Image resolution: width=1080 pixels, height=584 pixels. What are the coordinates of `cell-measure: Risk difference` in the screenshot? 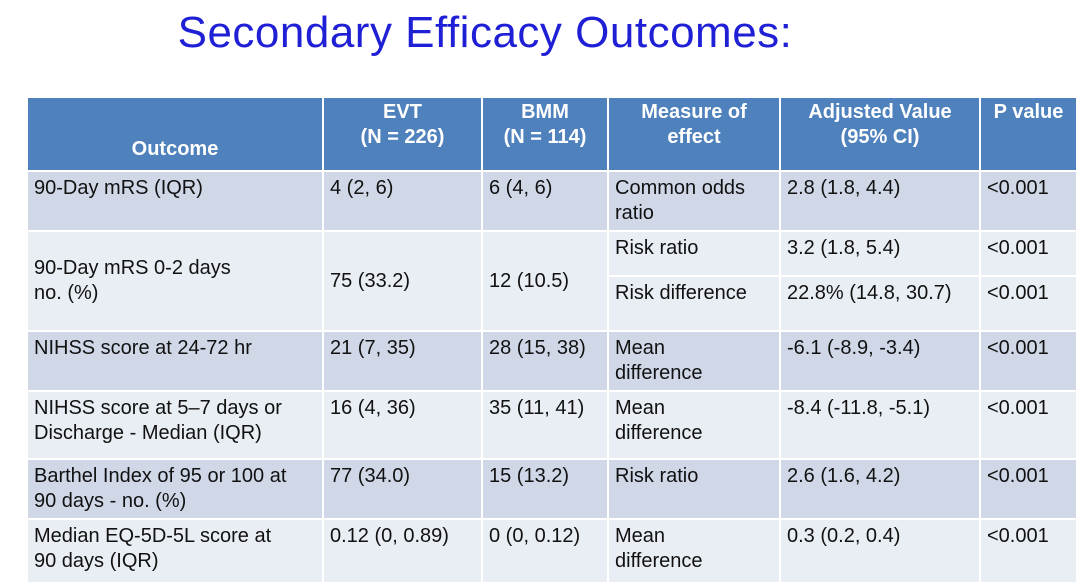 It's located at (694, 303).